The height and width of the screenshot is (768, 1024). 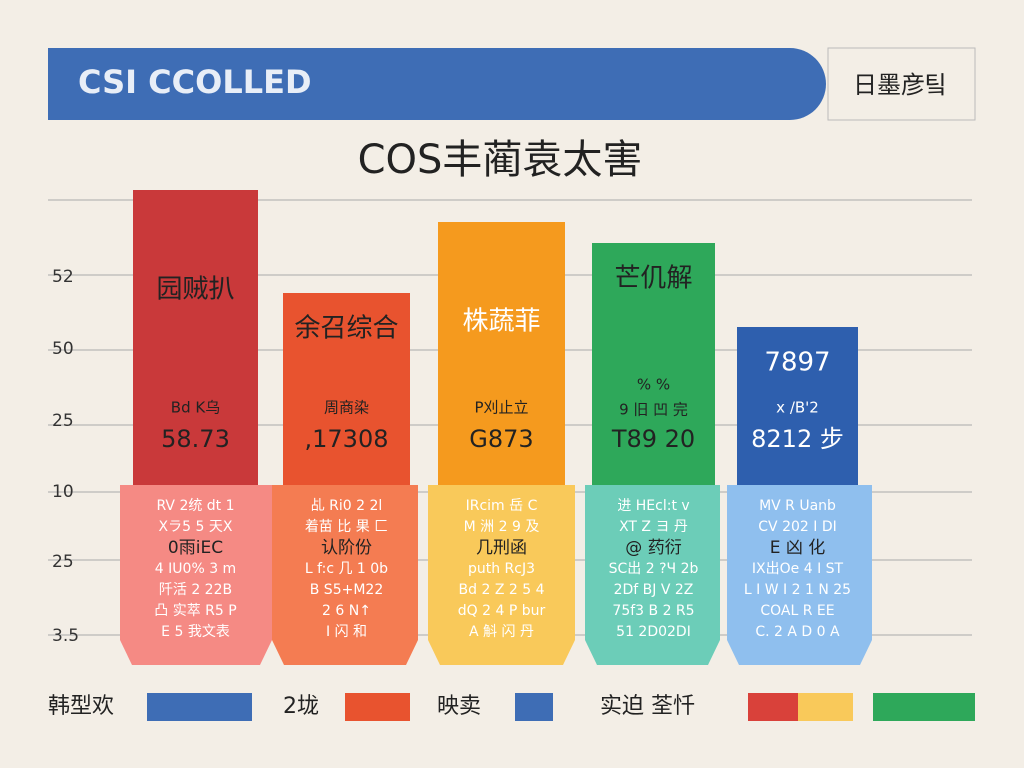 What do you see at coordinates (195, 408) in the screenshot?
I see `bar-sub: Bd K乌` at bounding box center [195, 408].